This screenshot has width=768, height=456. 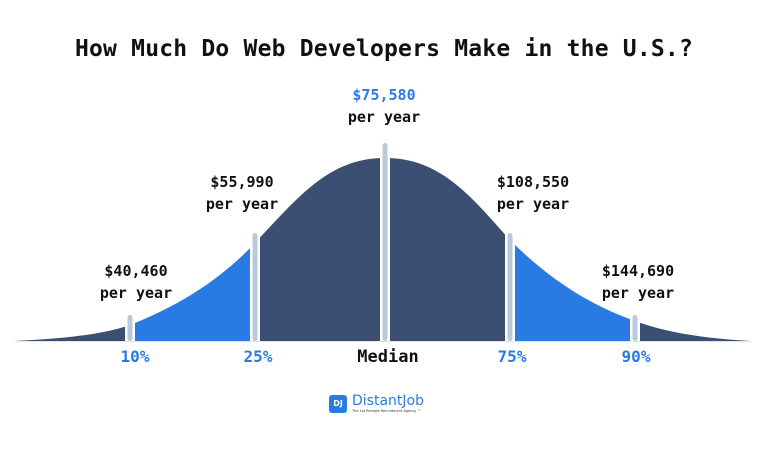 What do you see at coordinates (533, 182) in the screenshot?
I see `label-amount: $108,550` at bounding box center [533, 182].